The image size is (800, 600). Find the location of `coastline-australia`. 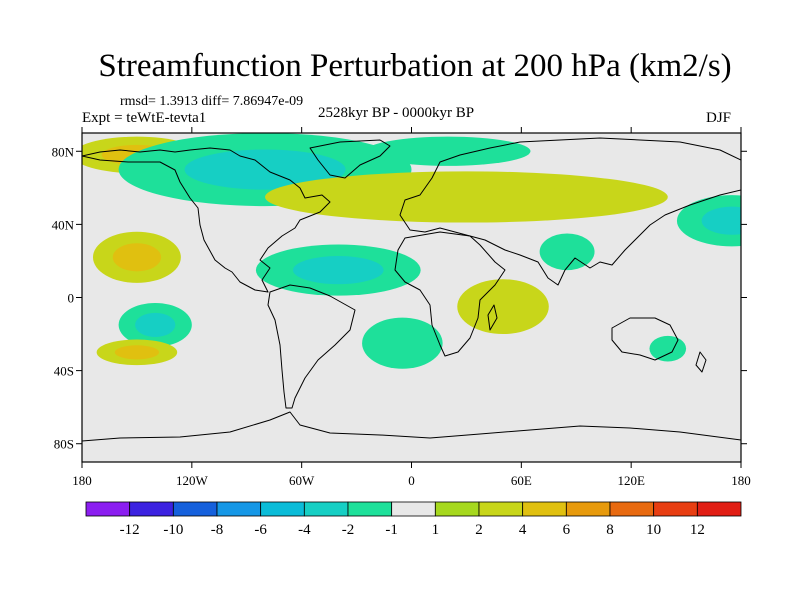

coastline-australia is located at coordinates (645, 339).